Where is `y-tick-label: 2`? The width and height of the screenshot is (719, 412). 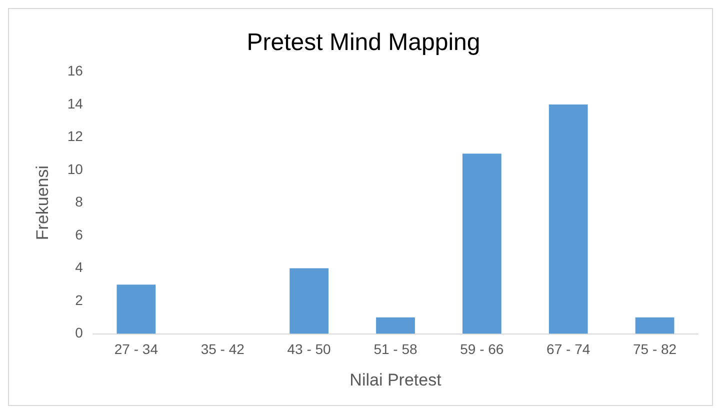 y-tick-label: 2 is located at coordinates (79, 300).